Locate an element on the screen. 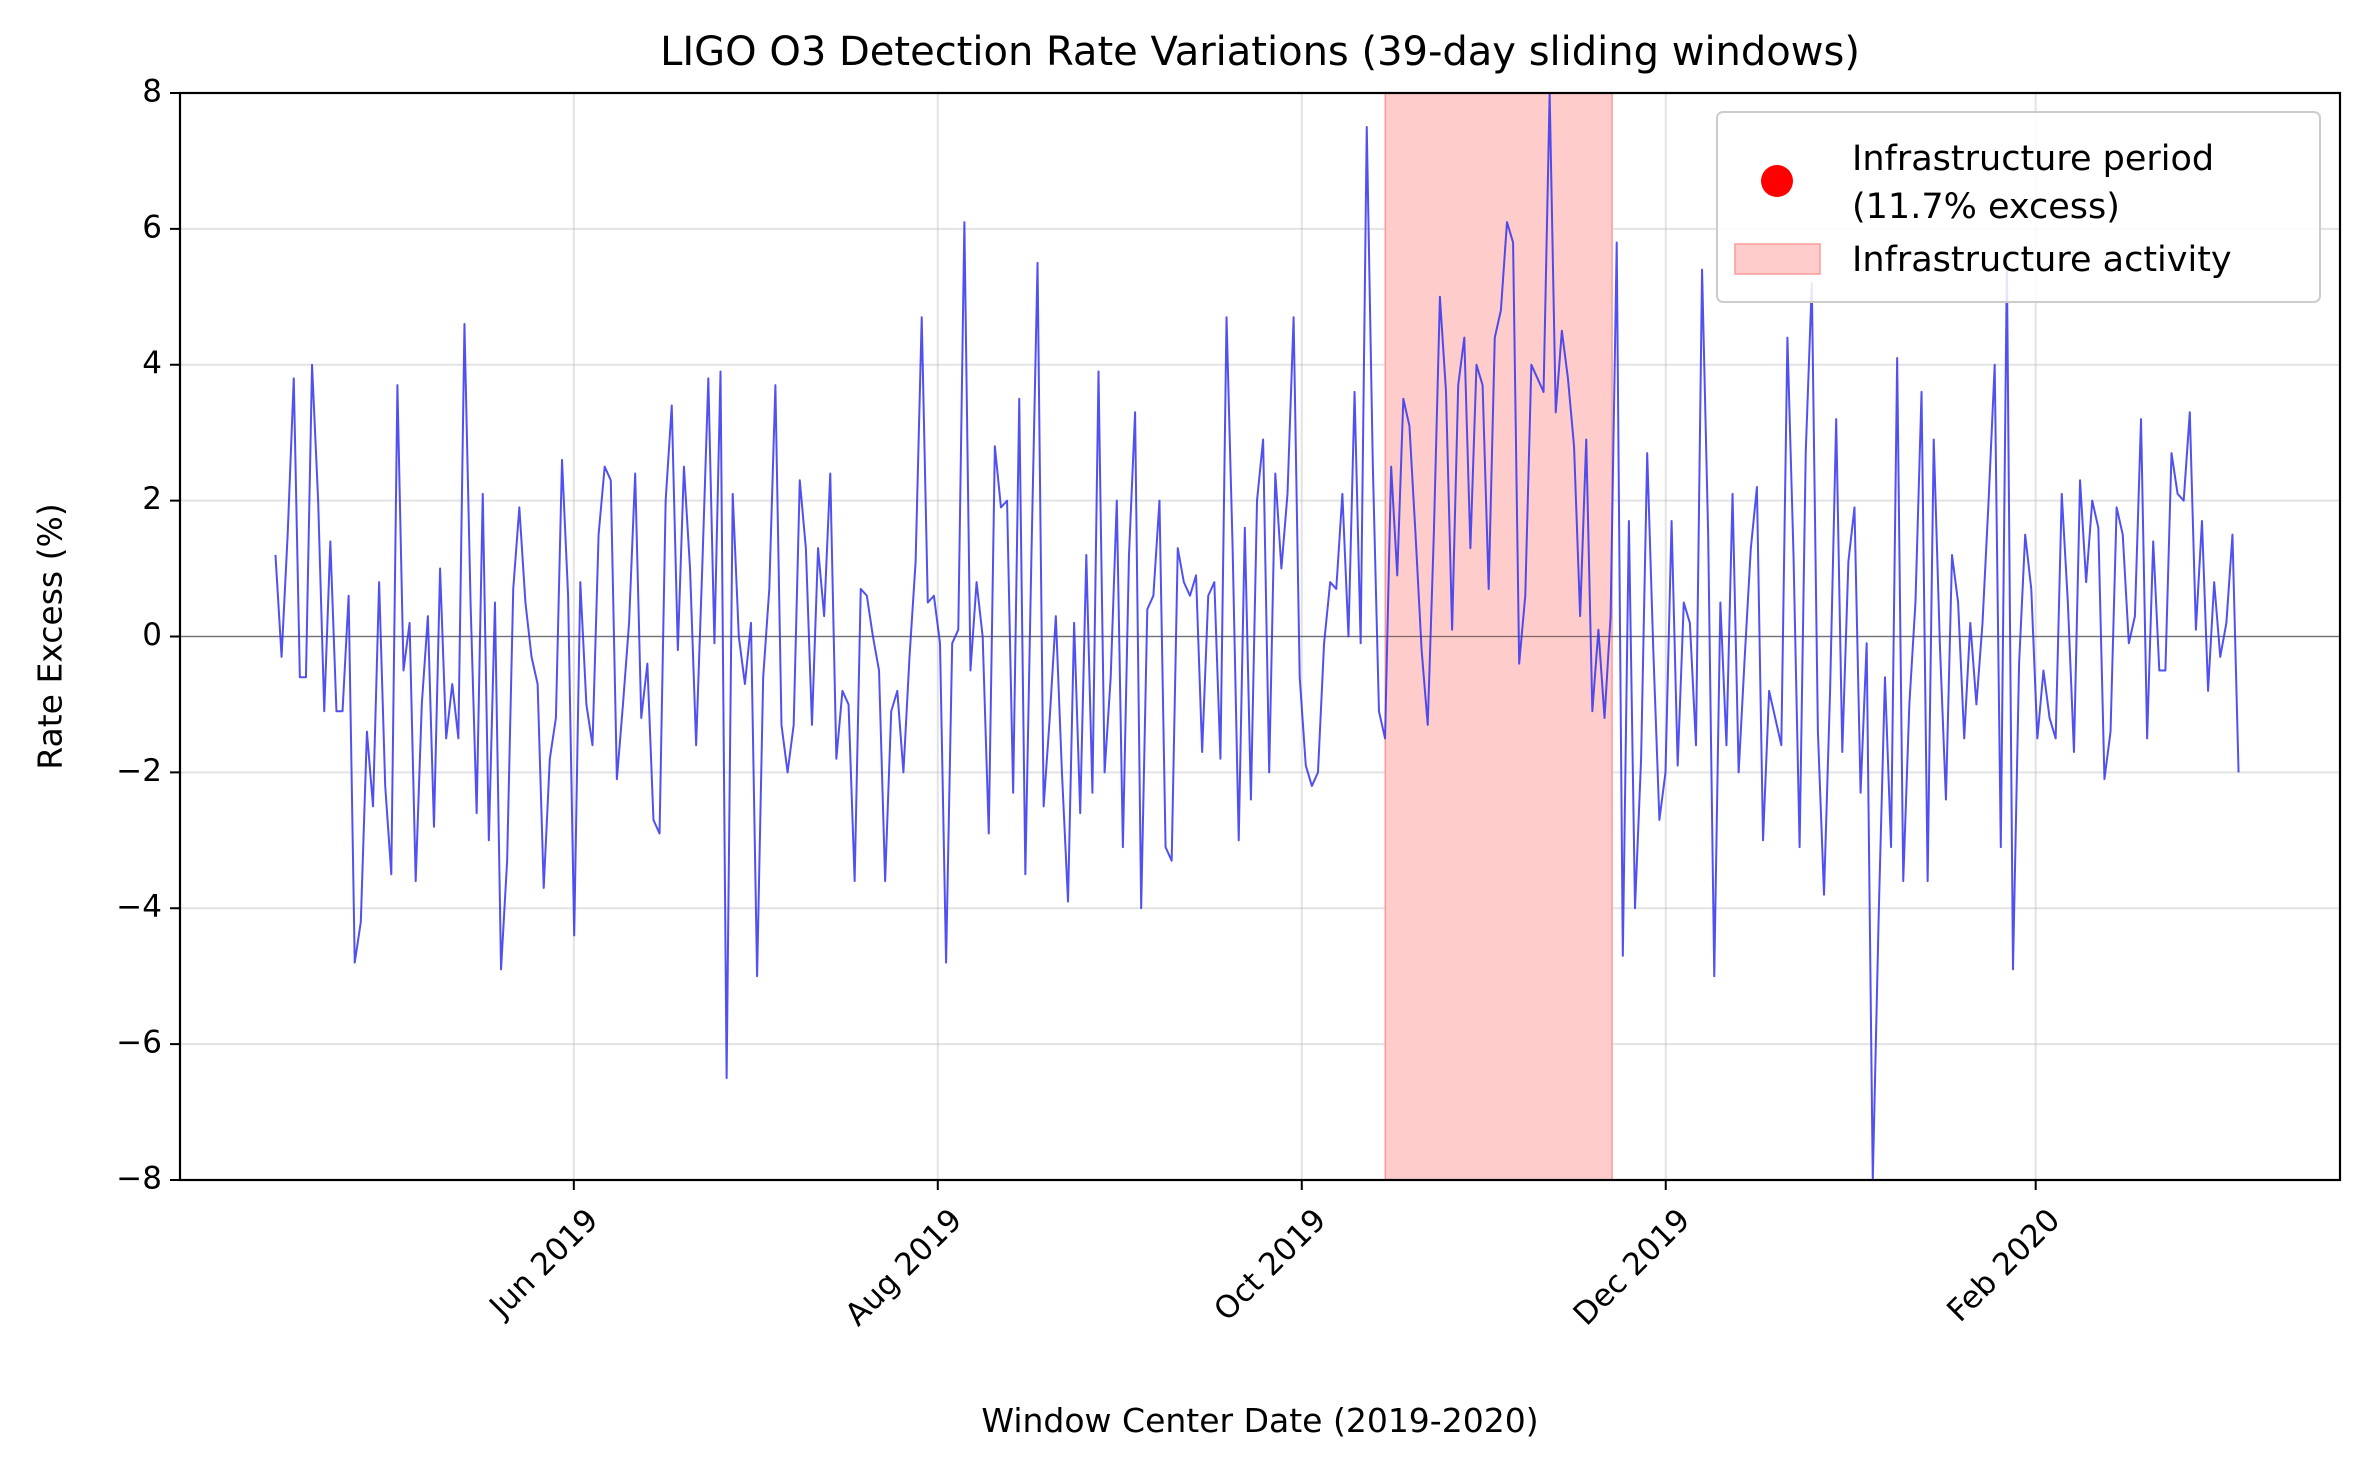  y-tick-label: 4 is located at coordinates (152, 363).